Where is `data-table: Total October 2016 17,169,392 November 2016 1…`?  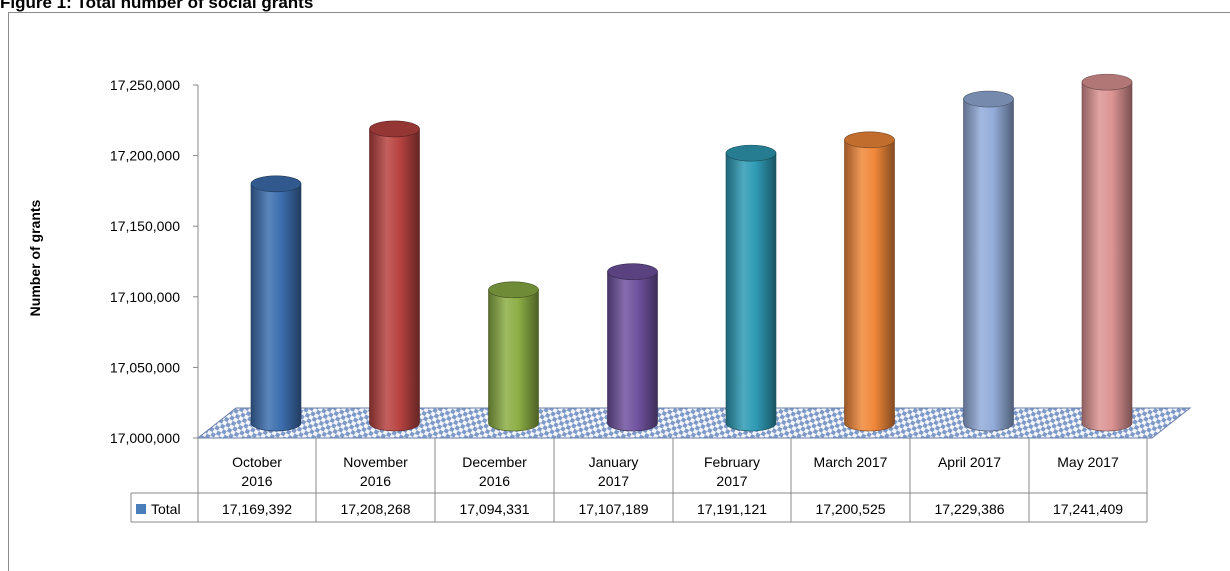 data-table: Total October 2016 17,169,392 November 2016 1… is located at coordinates (639, 480).